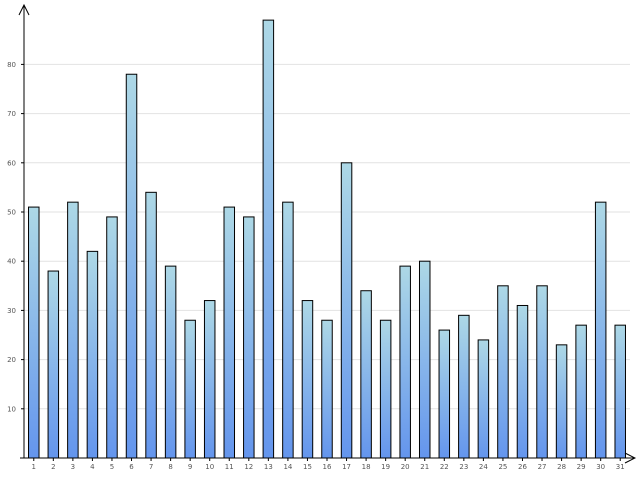  I want to click on x-tick-label: 30, so click(600, 467).